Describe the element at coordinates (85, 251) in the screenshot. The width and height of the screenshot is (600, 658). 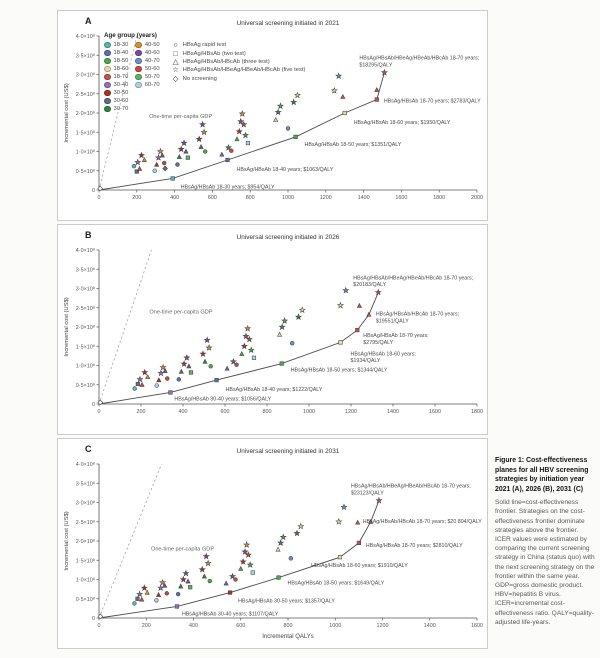
I see `y-tick-label: 4·0×10⁸` at that location.